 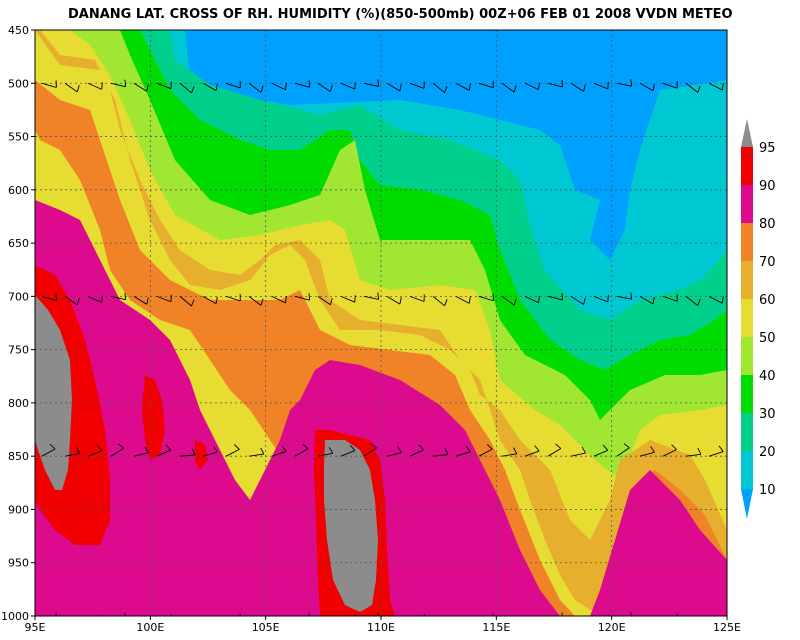 What do you see at coordinates (18, 137) in the screenshot?
I see `y-tick-label: 550` at bounding box center [18, 137].